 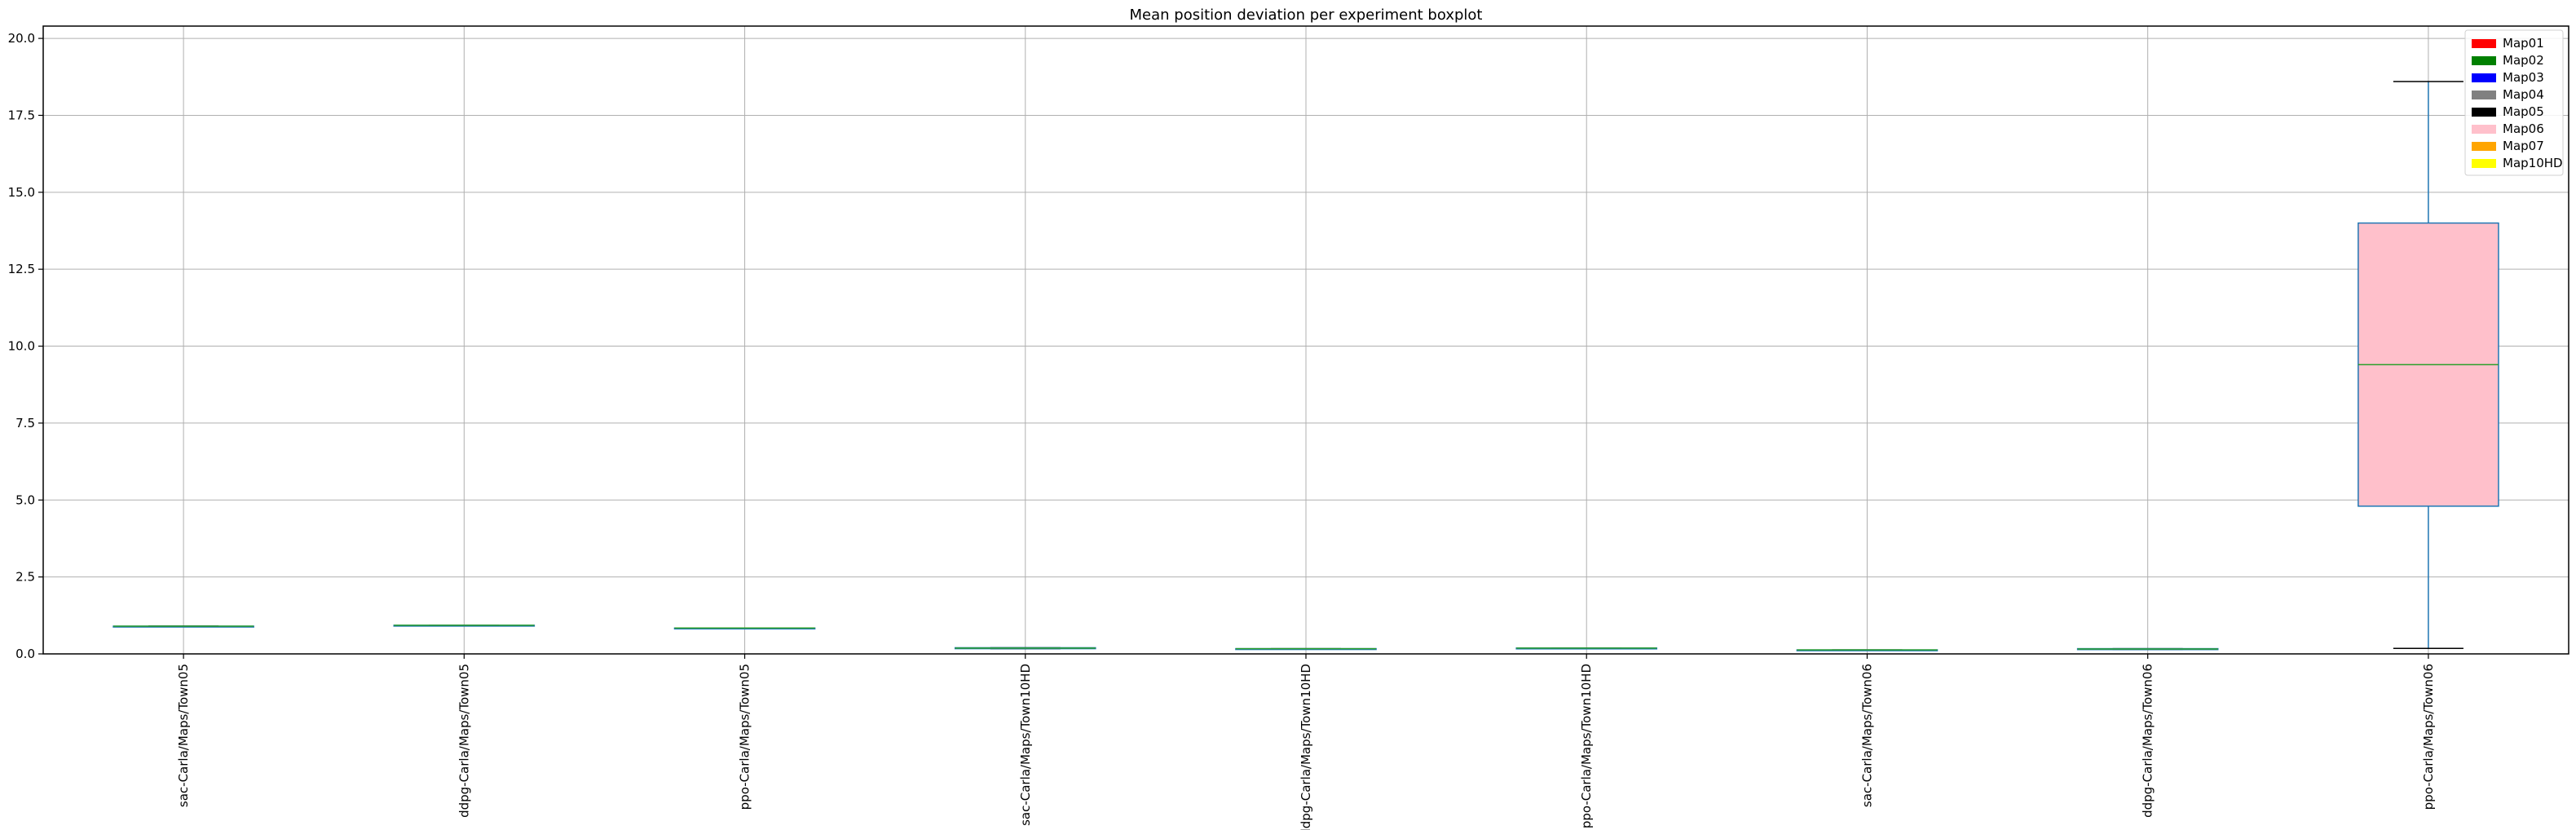 I want to click on x-tick-label: ddpg-Carla/Maps/Town05, so click(x=464, y=741).